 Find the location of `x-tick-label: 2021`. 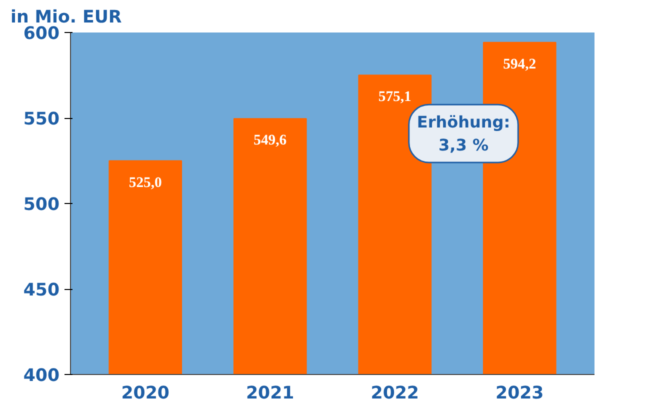

x-tick-label: 2021 is located at coordinates (270, 392).